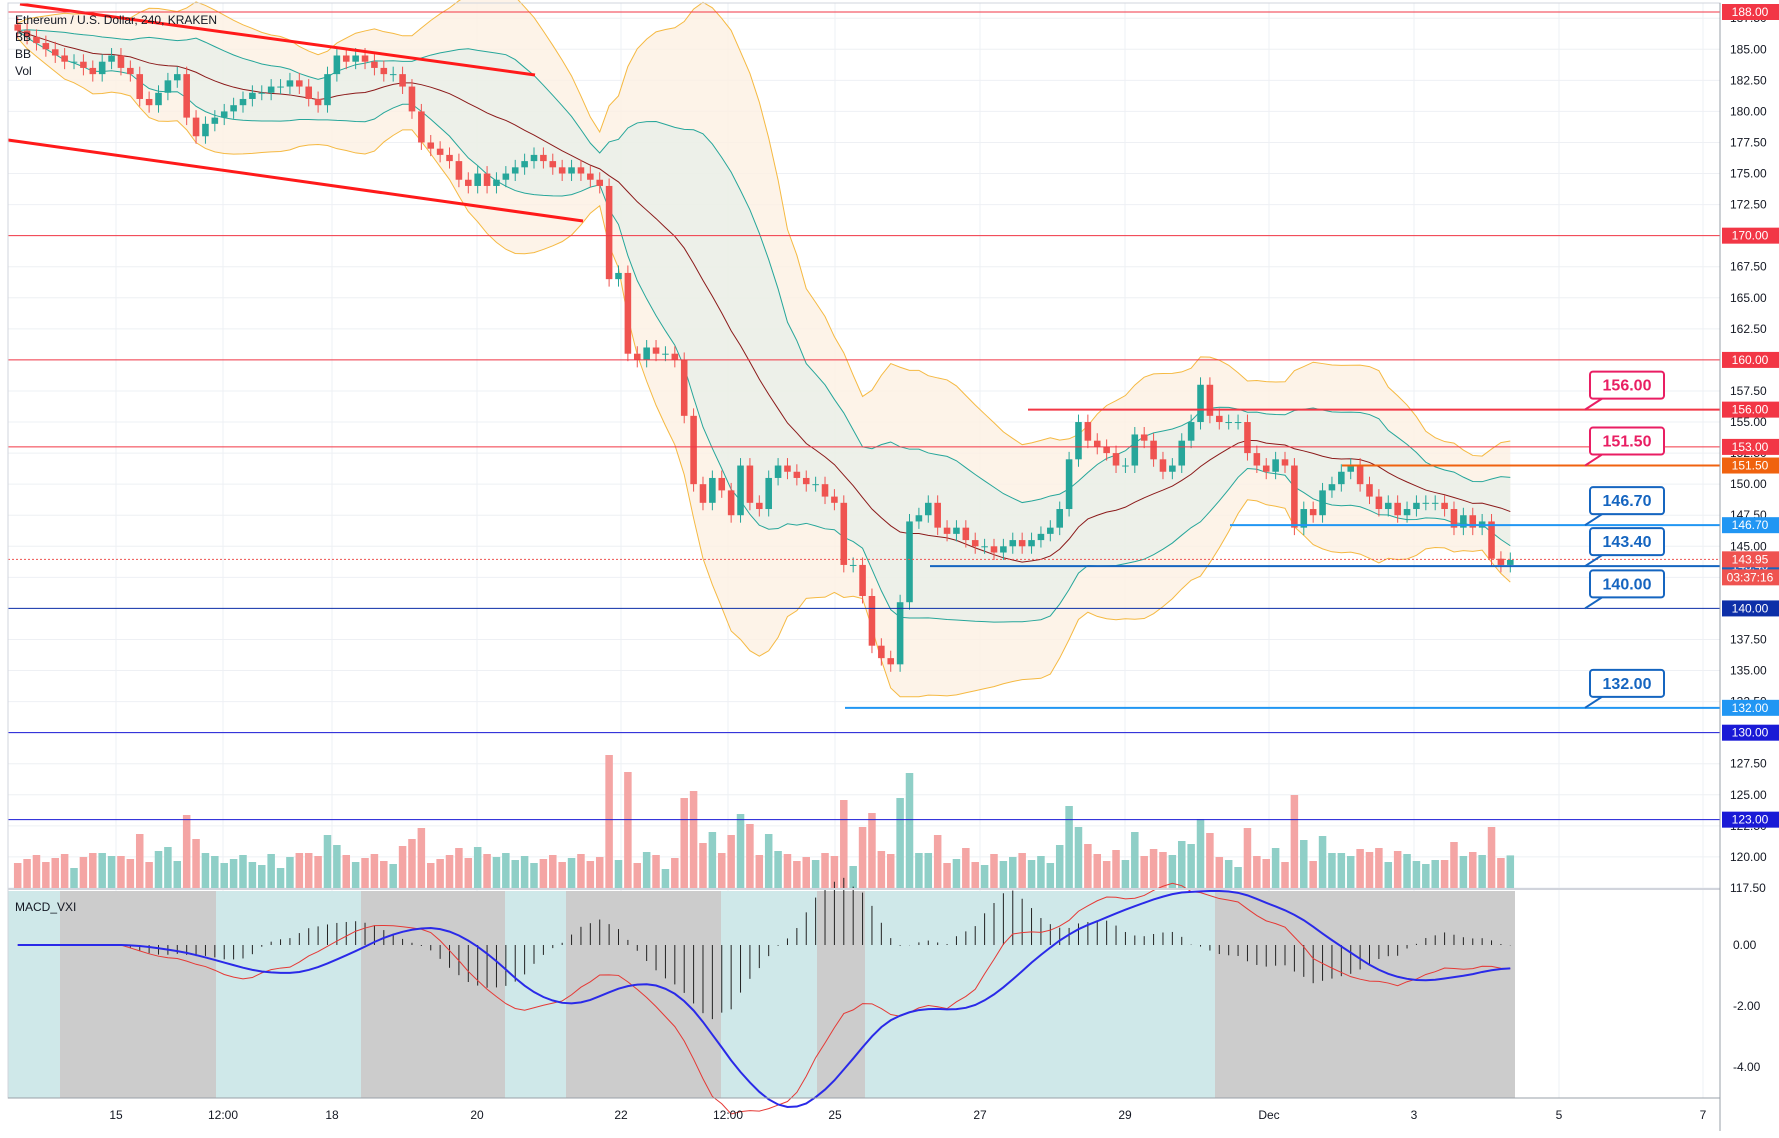 This screenshot has height=1138, width=1779. I want to click on level-tag-170.00: 170.00, so click(1750, 235).